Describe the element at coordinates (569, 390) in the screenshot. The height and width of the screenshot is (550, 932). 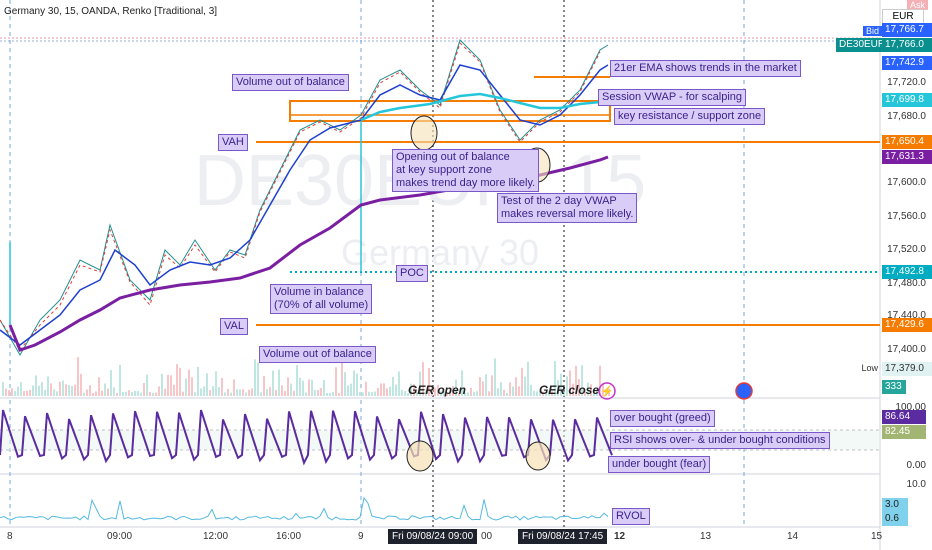
I see `ger-close-label: GER close` at that location.